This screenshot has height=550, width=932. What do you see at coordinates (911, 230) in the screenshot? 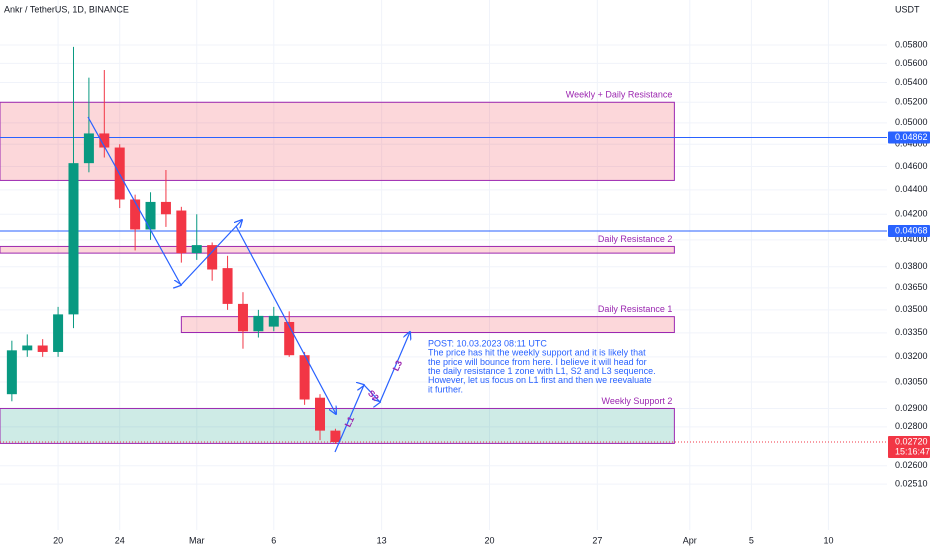
I see `price-tag-label: 0.04068` at bounding box center [911, 230].